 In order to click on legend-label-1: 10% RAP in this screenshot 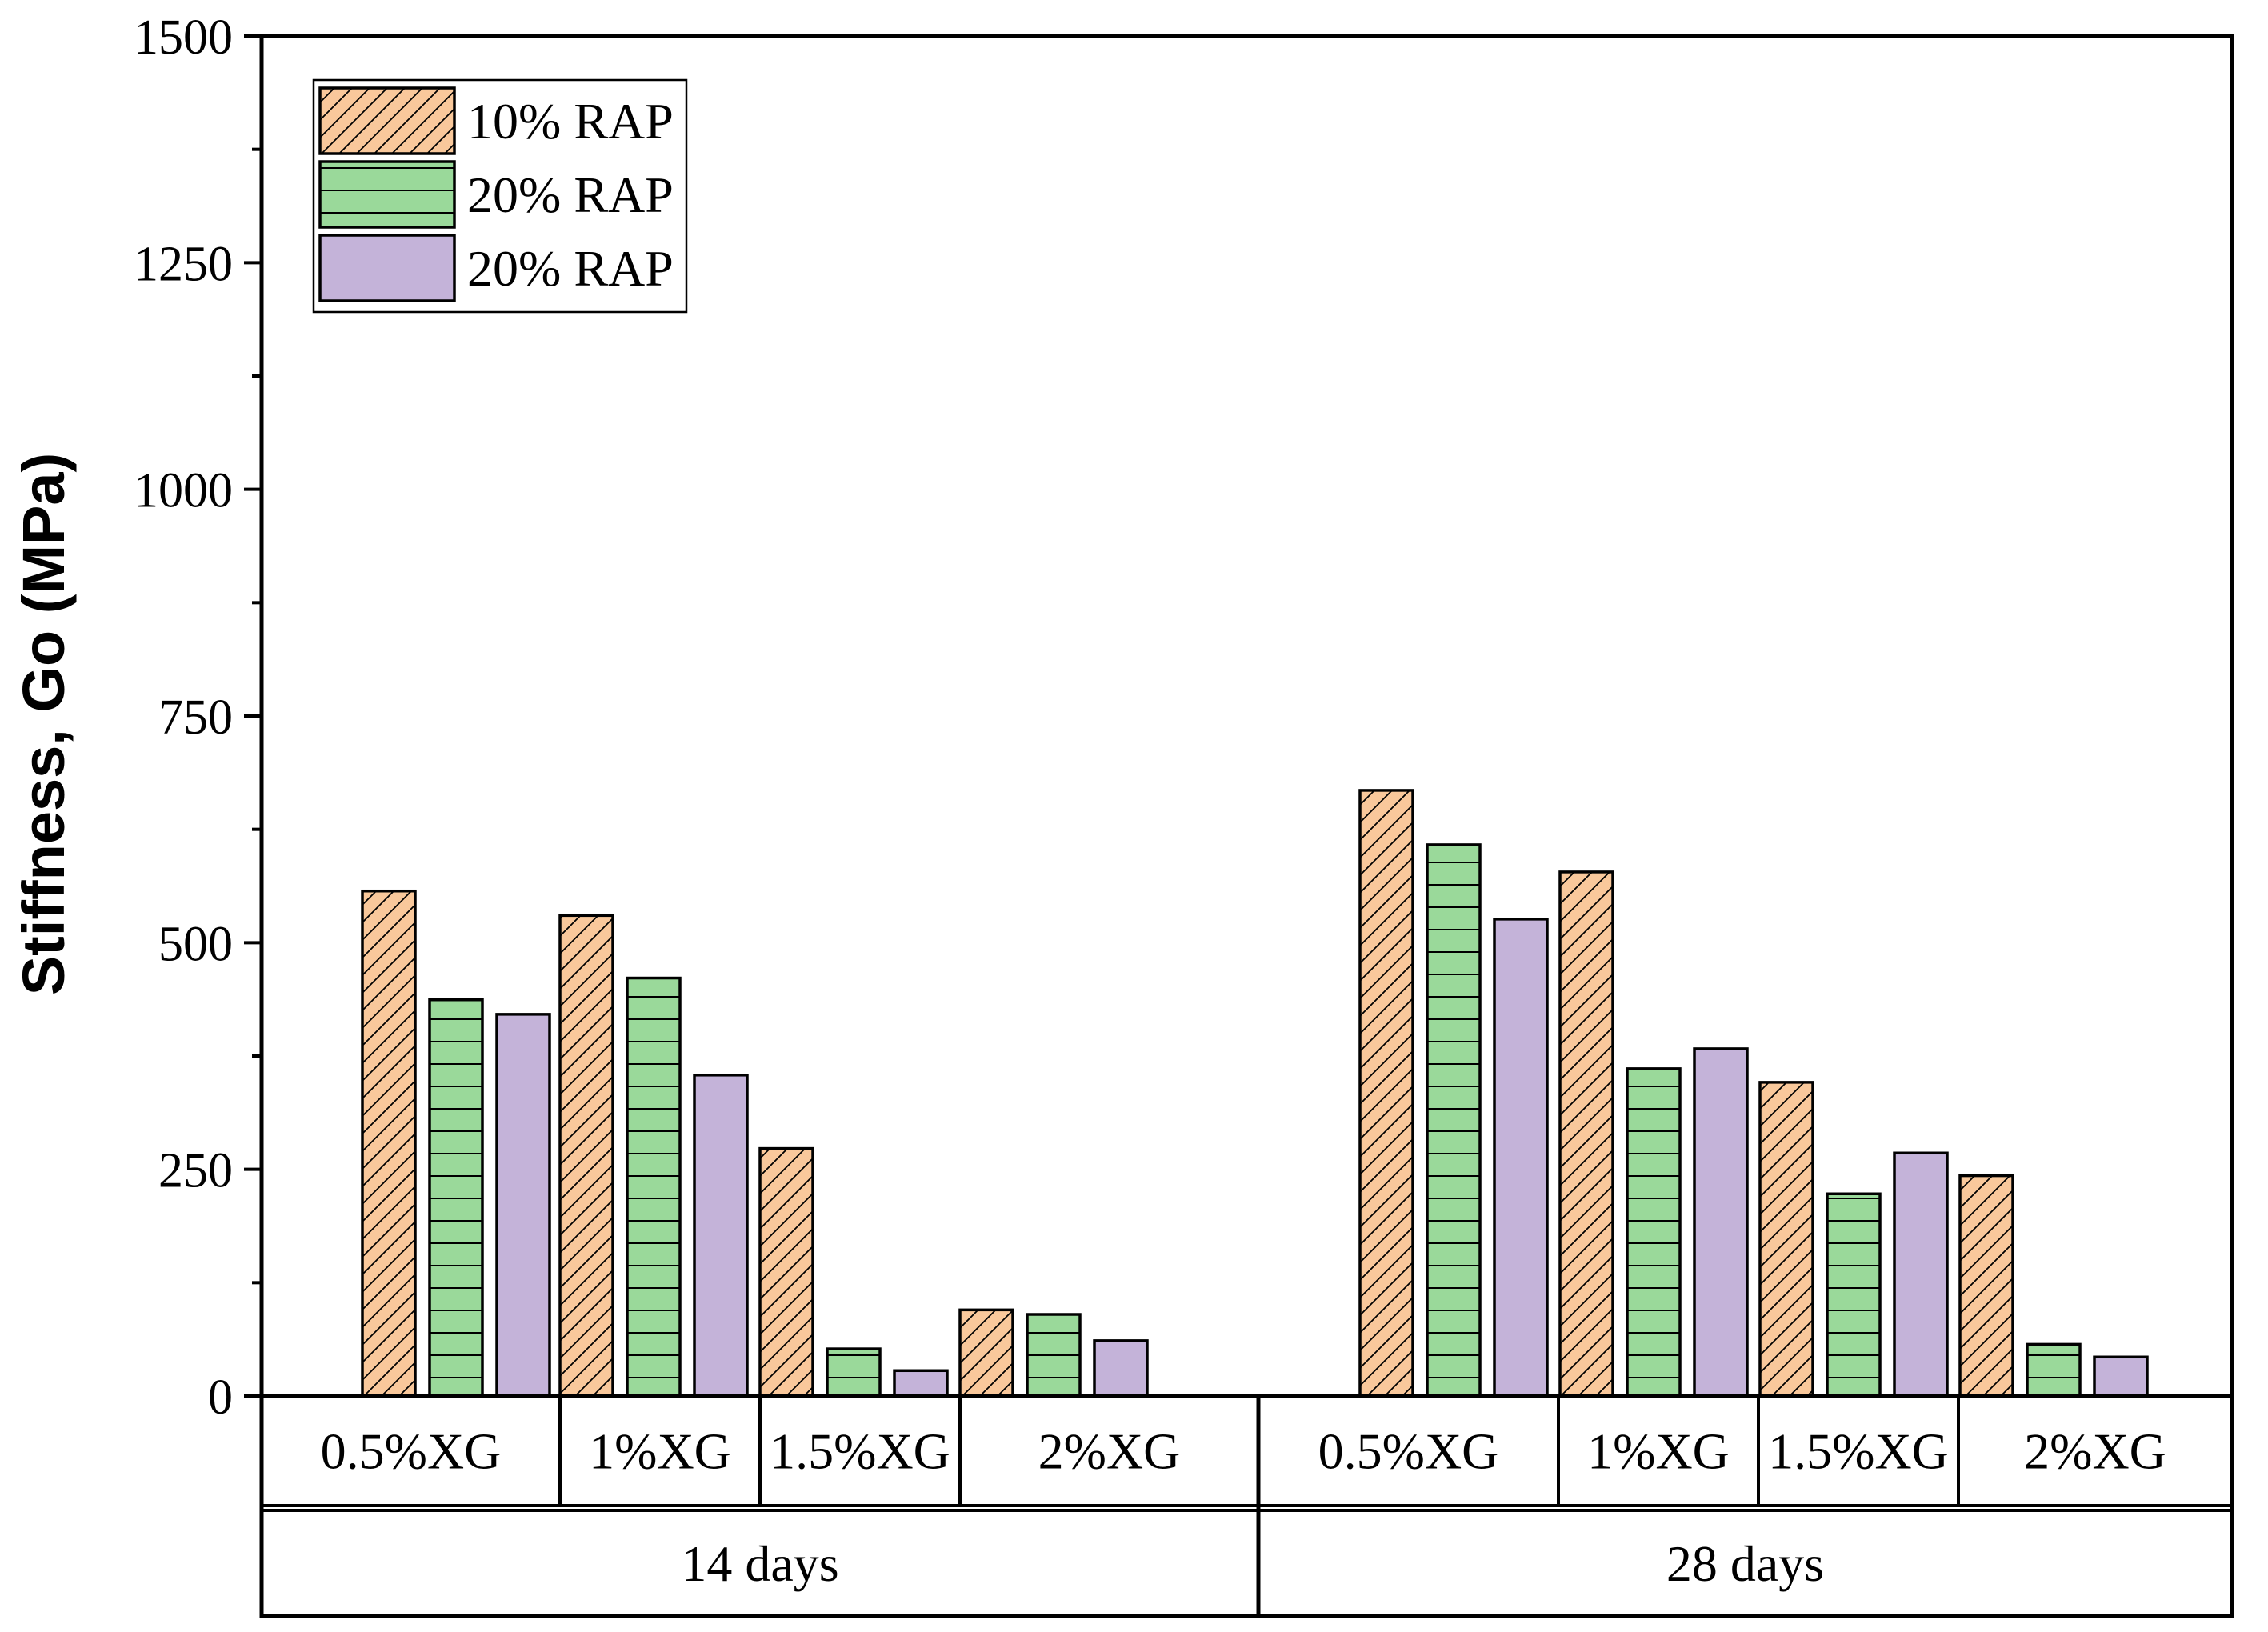, I will do `click(570, 121)`.